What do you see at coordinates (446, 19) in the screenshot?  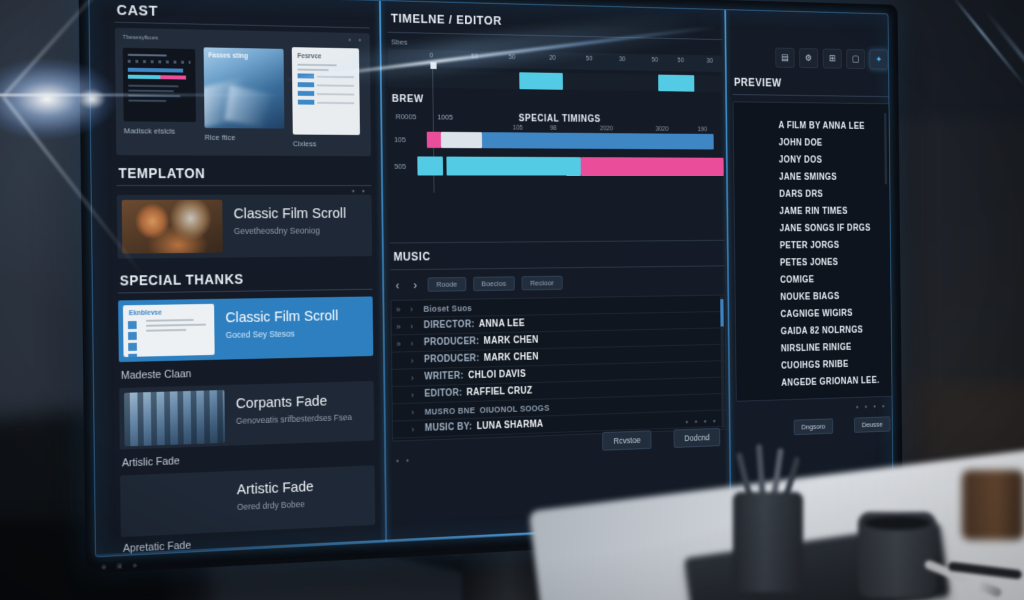 I see `timeline-title: TIMELNE / EDITOR` at bounding box center [446, 19].